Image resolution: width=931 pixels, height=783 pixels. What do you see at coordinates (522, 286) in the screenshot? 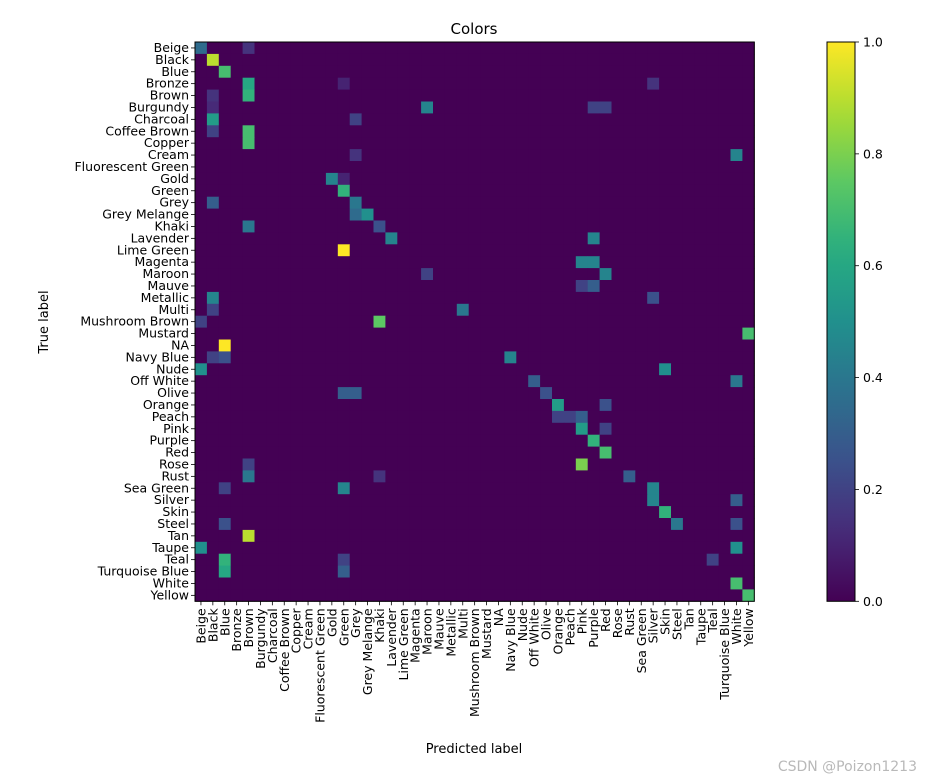
I see `heatmap-cell-mauve-nude` at bounding box center [522, 286].